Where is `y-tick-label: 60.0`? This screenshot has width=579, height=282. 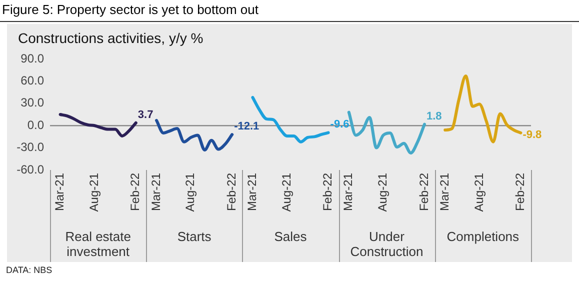
y-tick-label: 60.0 is located at coordinates (32, 81).